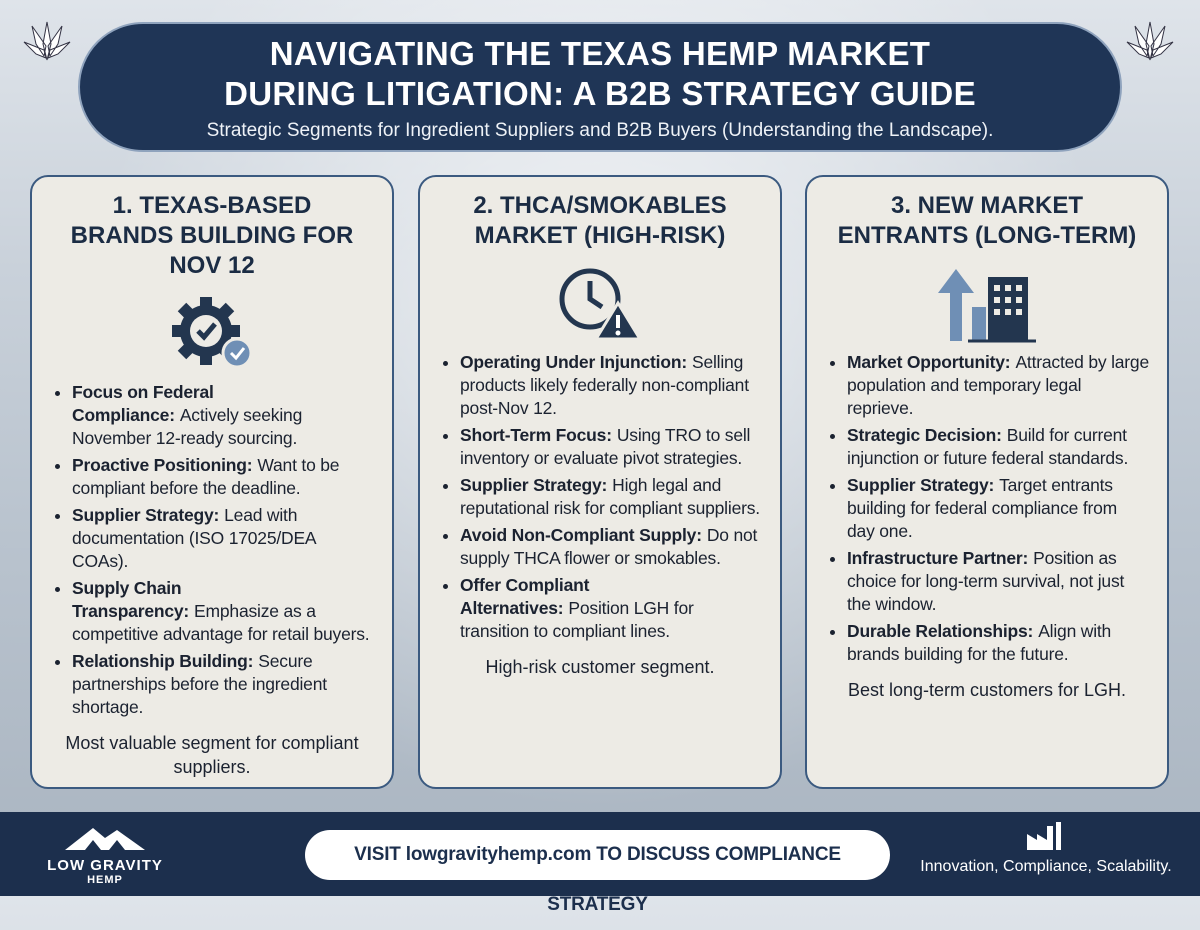  I want to click on bullet-label: Operating Under Injunction:, so click(573, 362).